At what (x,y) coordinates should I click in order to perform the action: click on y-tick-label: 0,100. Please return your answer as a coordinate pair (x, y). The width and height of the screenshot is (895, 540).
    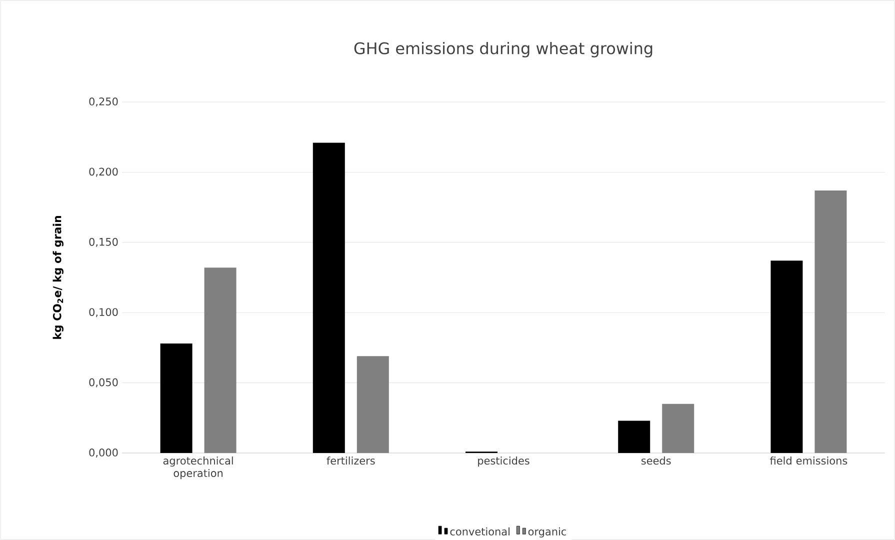
    Looking at the image, I should click on (103, 313).